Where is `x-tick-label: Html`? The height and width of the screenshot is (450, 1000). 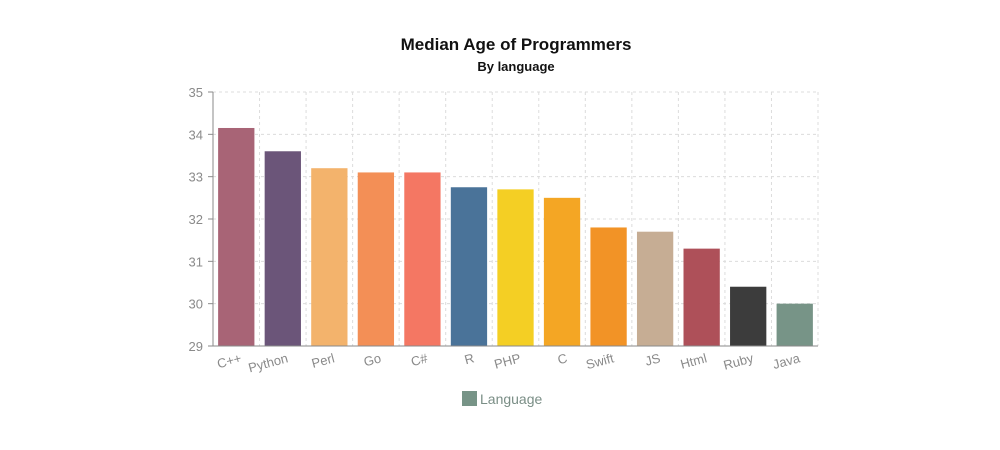 x-tick-label: Html is located at coordinates (694, 360).